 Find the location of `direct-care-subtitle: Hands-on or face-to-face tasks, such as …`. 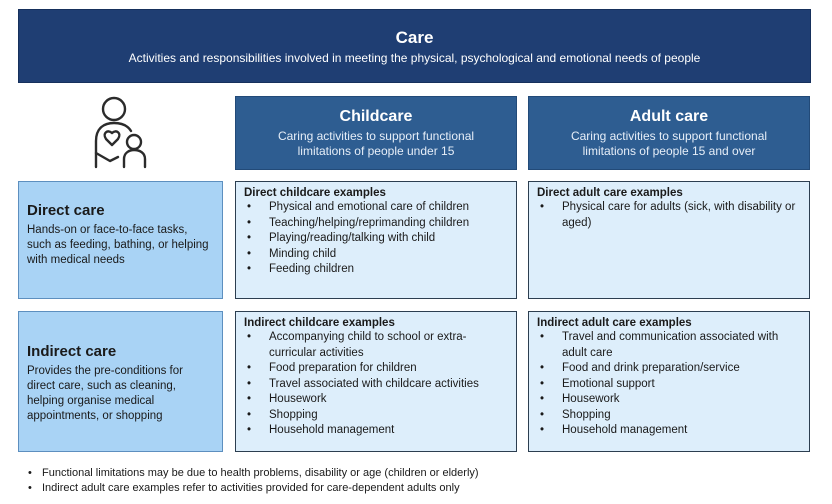

direct-care-subtitle: Hands-on or face-to-face tasks, such as … is located at coordinates (118, 245).